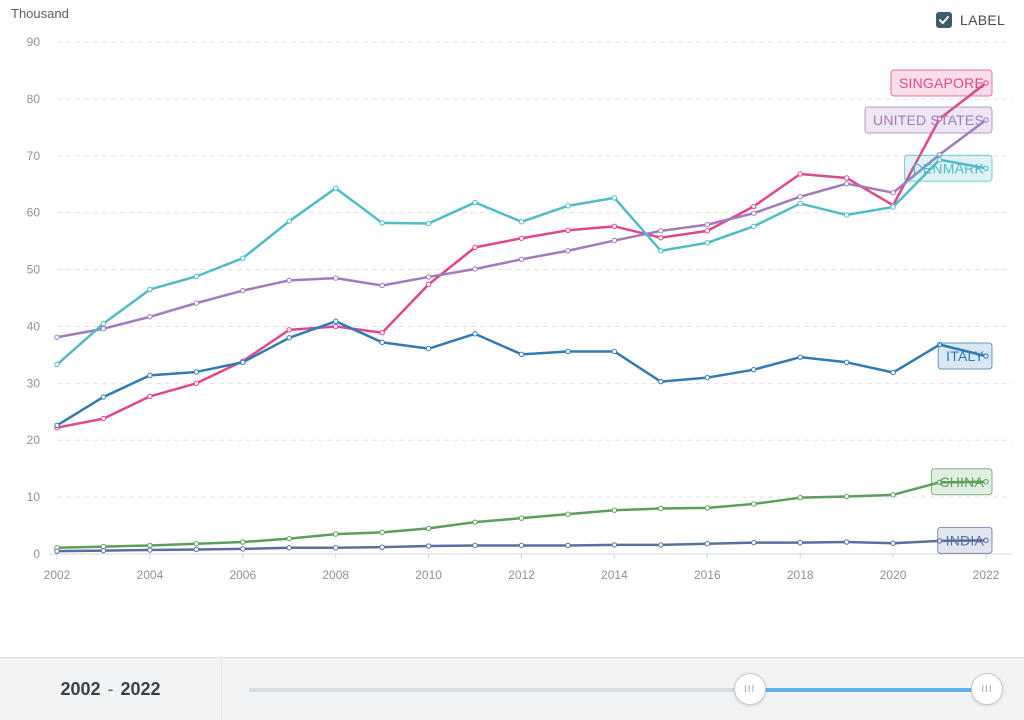 The image size is (1024, 720). Describe the element at coordinates (867, 690) in the screenshot. I see `range-slider-fill` at that location.